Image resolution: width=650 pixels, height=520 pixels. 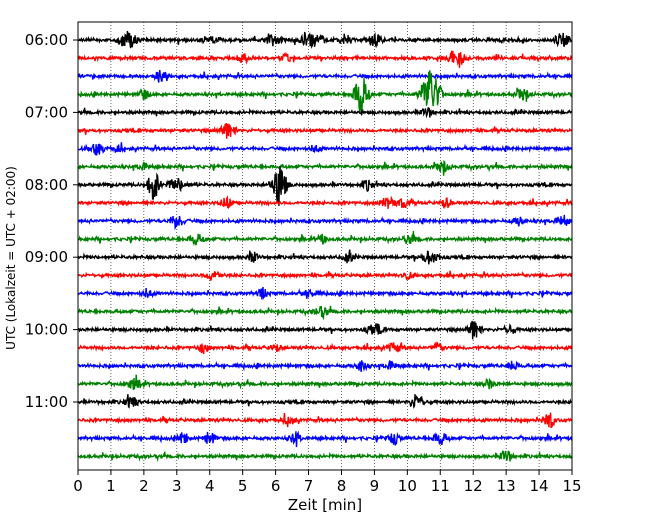 What do you see at coordinates (144, 486) in the screenshot?
I see `x-tick-label: 2` at bounding box center [144, 486].